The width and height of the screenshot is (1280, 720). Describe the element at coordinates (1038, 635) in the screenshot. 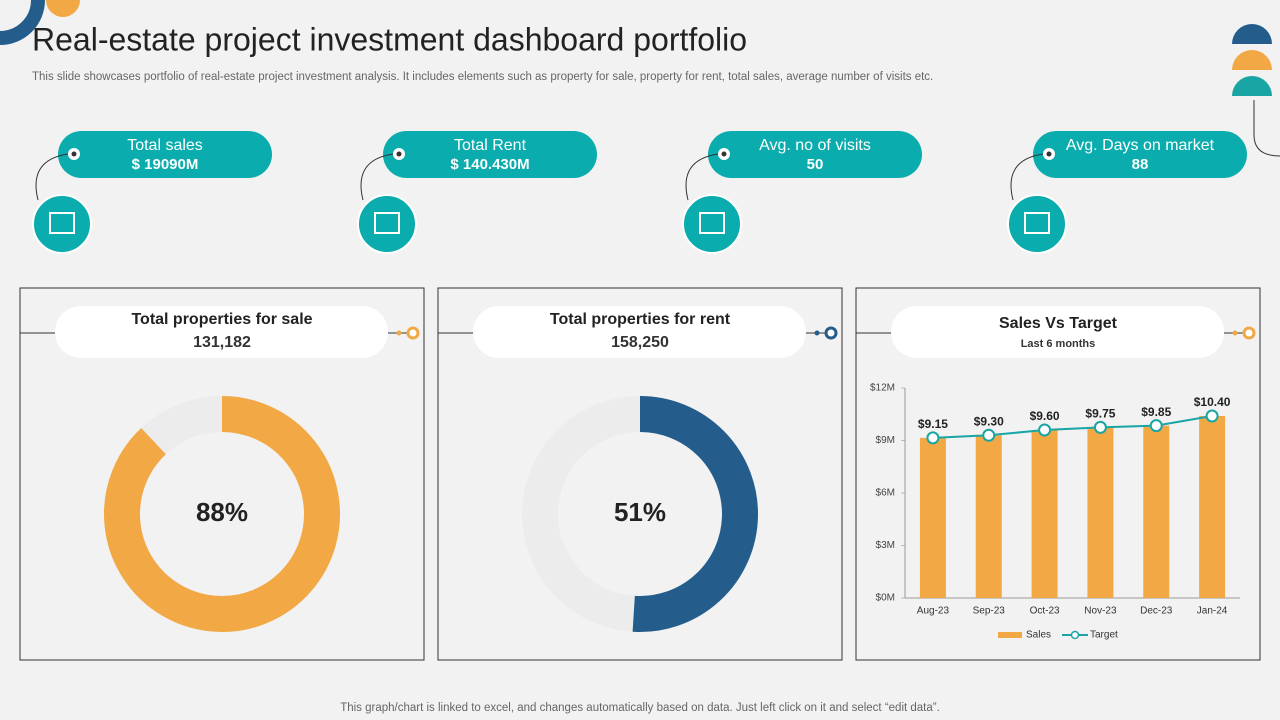

I see `legend-label: Sales` at that location.